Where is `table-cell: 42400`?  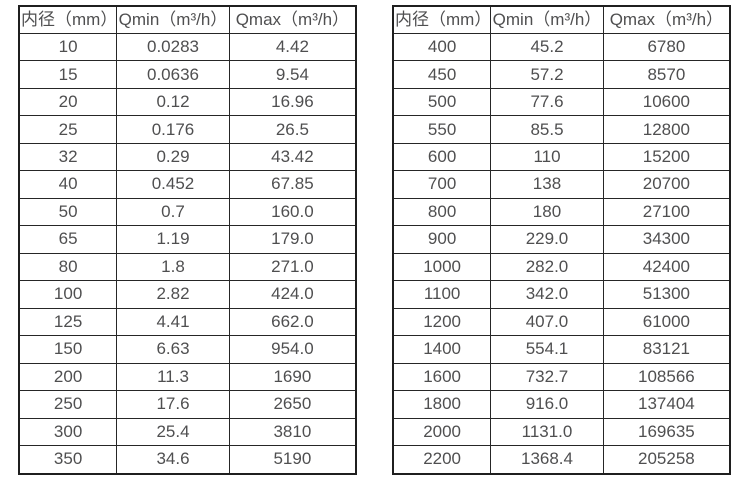
table-cell: 42400 is located at coordinates (666, 267).